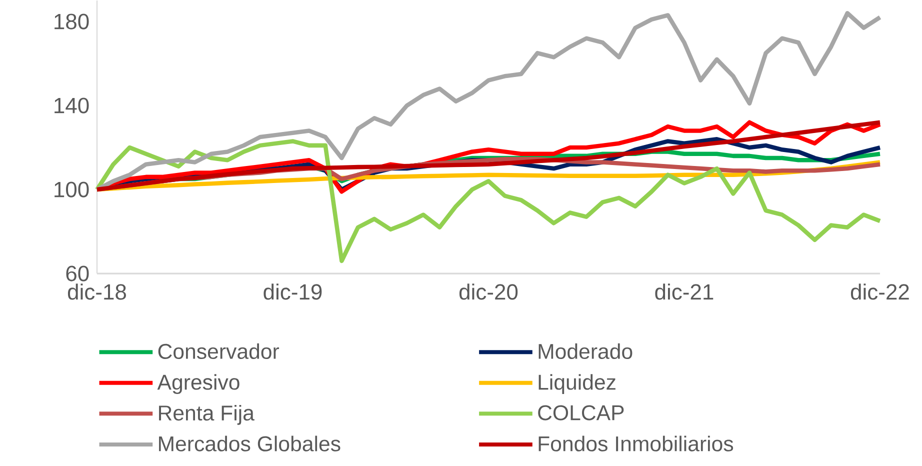  What do you see at coordinates (249, 444) in the screenshot?
I see `legend-label: Mercados Globales` at bounding box center [249, 444].